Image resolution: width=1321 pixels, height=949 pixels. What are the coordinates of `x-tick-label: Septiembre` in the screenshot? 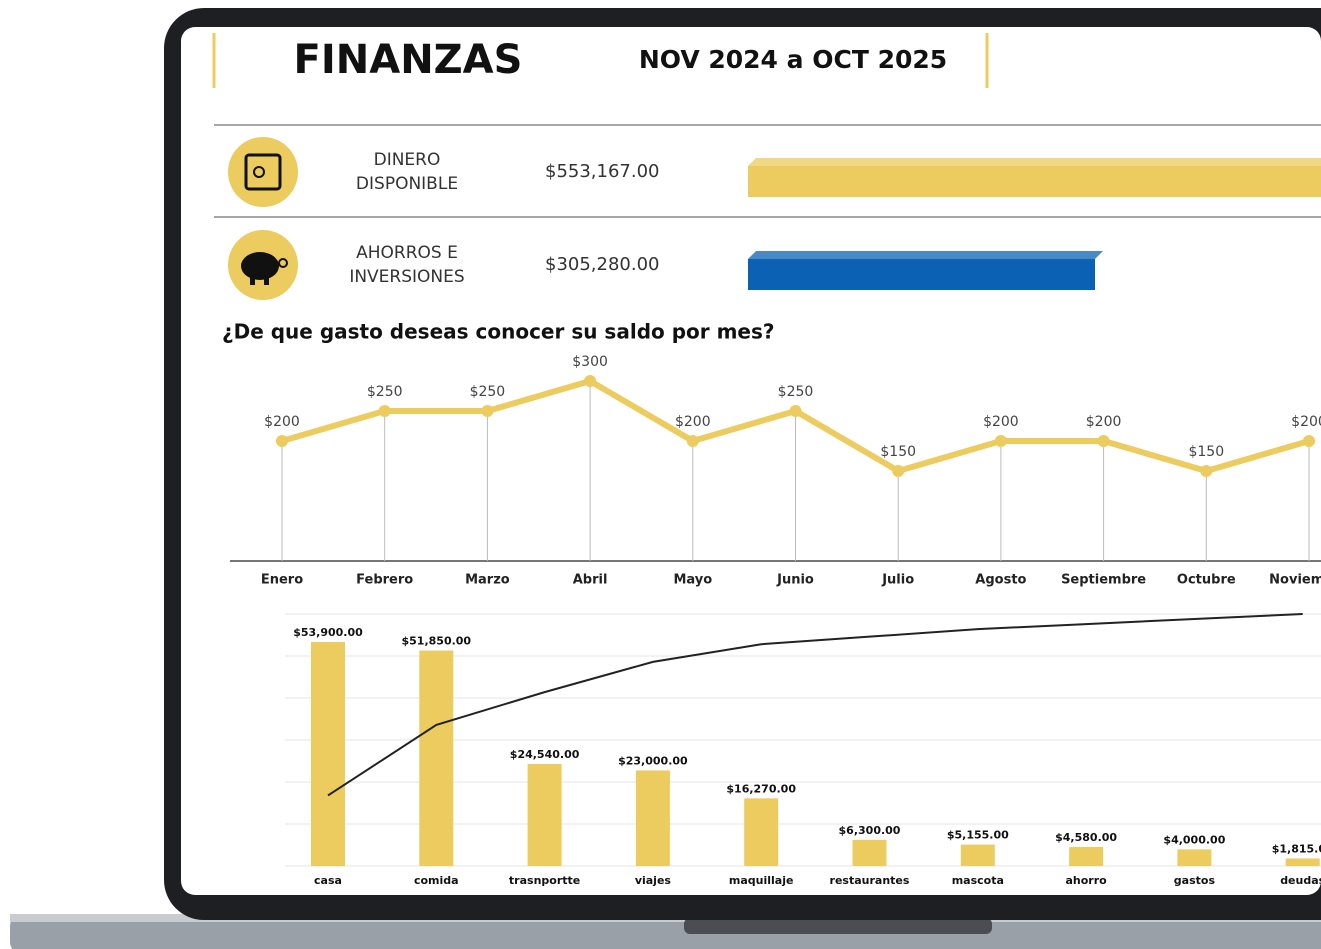 It's located at (1103, 580).